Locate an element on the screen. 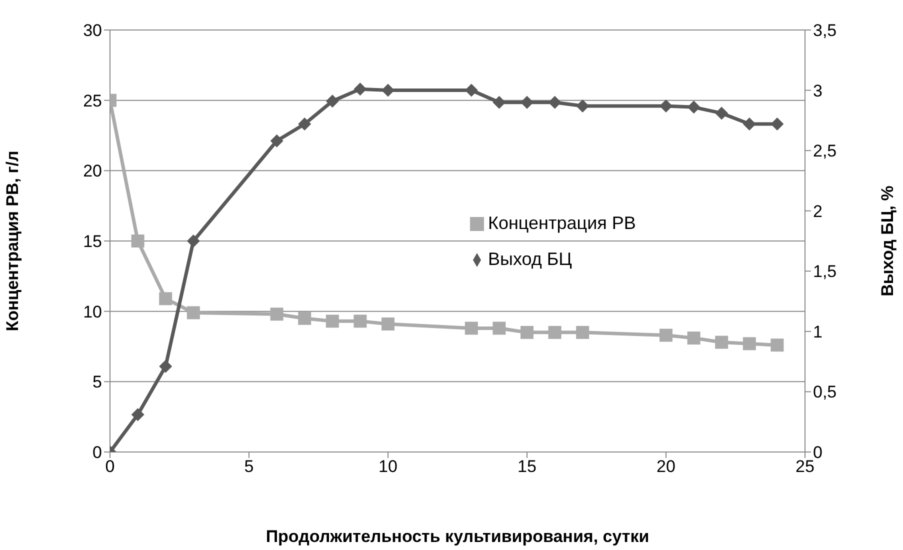 Image resolution: width=903 pixels, height=550 pixels. y-tick-label: 25 is located at coordinates (92, 100).